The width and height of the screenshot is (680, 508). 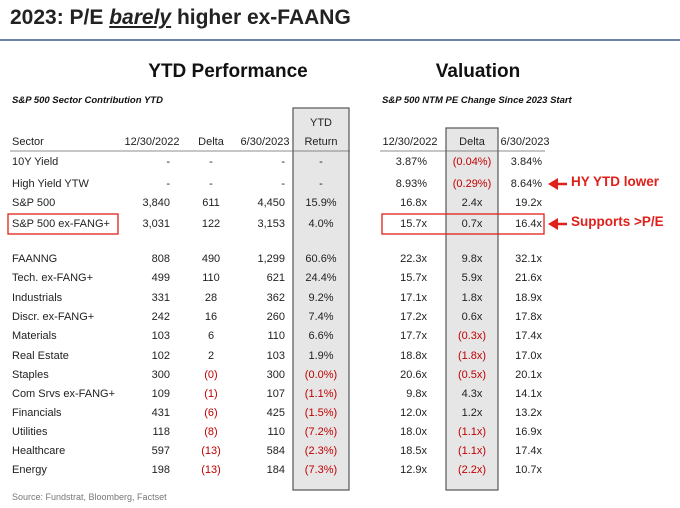 What do you see at coordinates (271, 203) in the screenshot?
I see `cell: 4,450` at bounding box center [271, 203].